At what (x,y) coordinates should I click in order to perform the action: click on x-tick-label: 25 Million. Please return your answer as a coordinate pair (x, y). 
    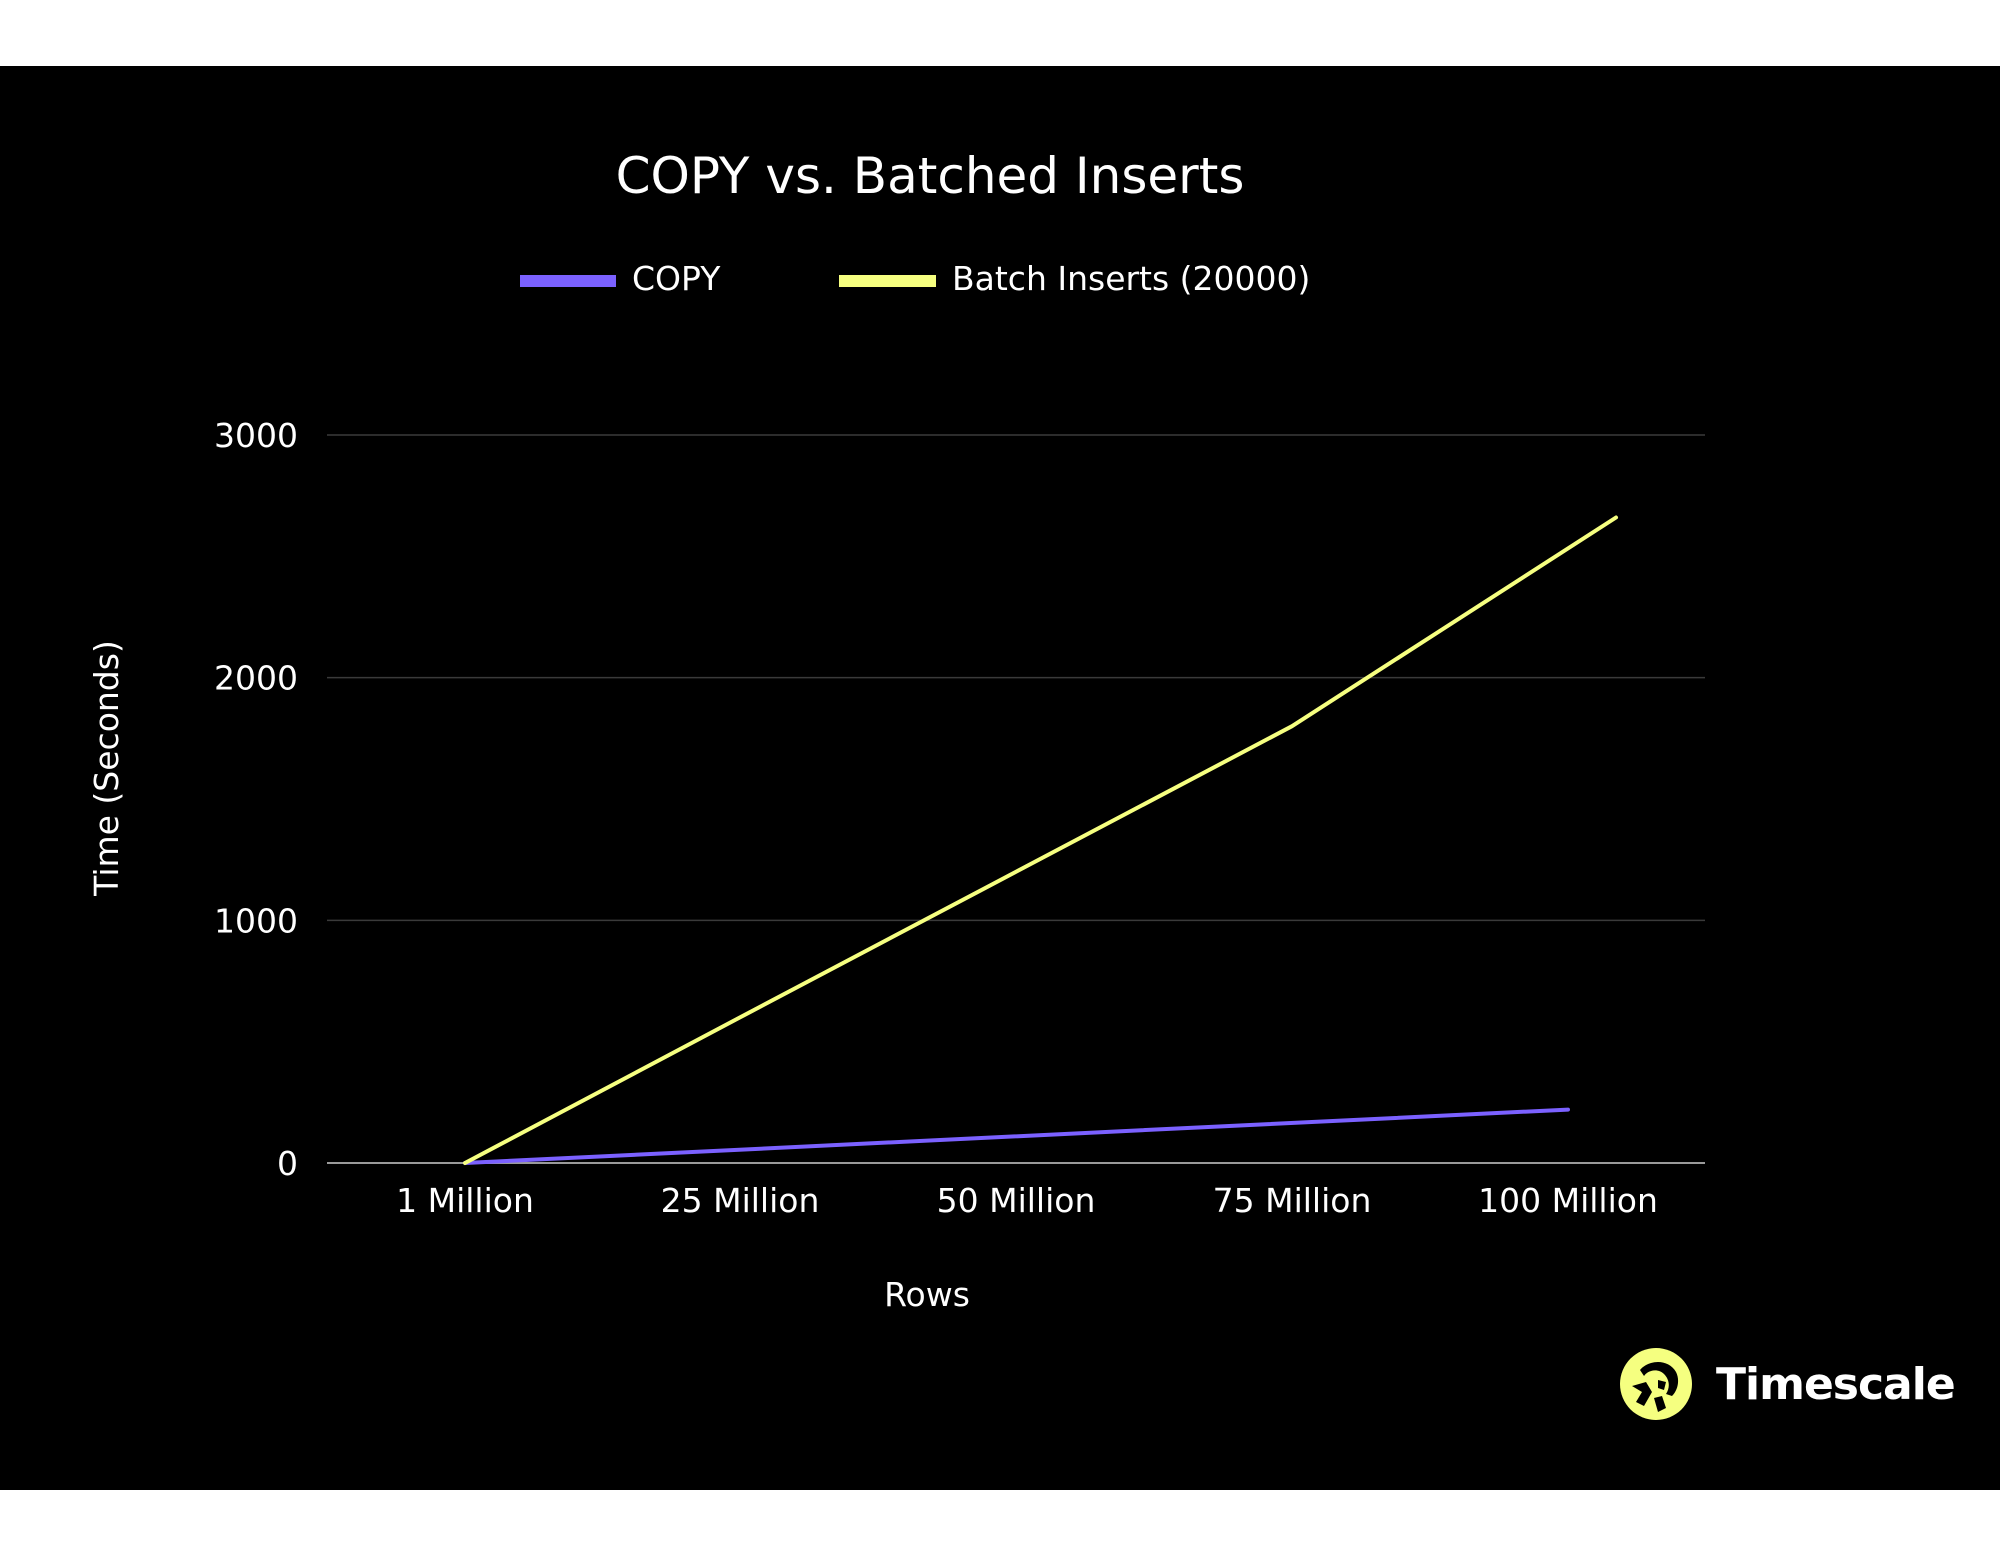
    Looking at the image, I should click on (740, 1200).